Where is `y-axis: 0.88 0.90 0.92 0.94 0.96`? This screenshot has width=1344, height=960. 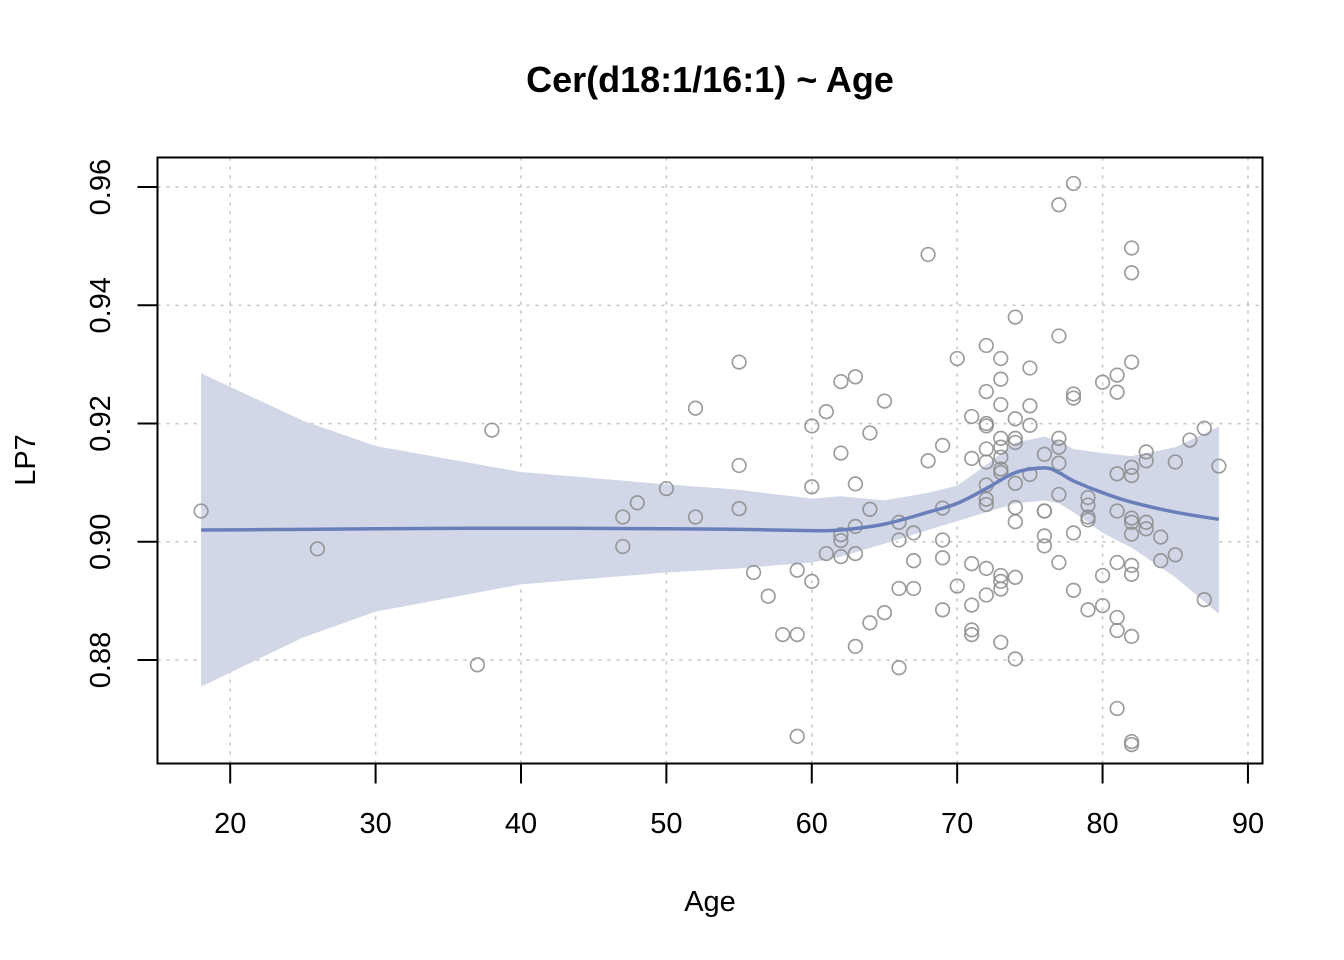 y-axis: 0.88 0.90 0.92 0.94 0.96 is located at coordinates (121, 423).